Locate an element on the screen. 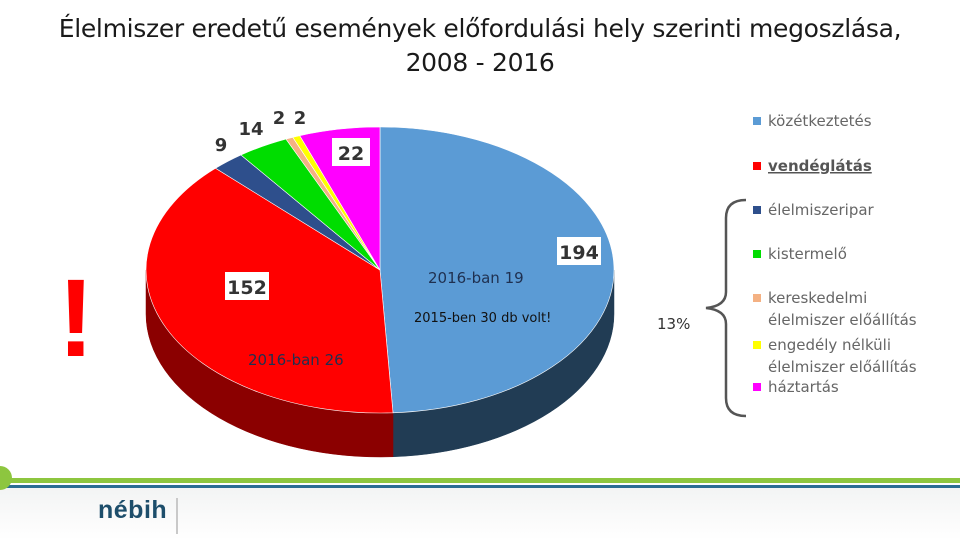 This screenshot has width=960, height=540. value-label-152: 152 is located at coordinates (247, 288).